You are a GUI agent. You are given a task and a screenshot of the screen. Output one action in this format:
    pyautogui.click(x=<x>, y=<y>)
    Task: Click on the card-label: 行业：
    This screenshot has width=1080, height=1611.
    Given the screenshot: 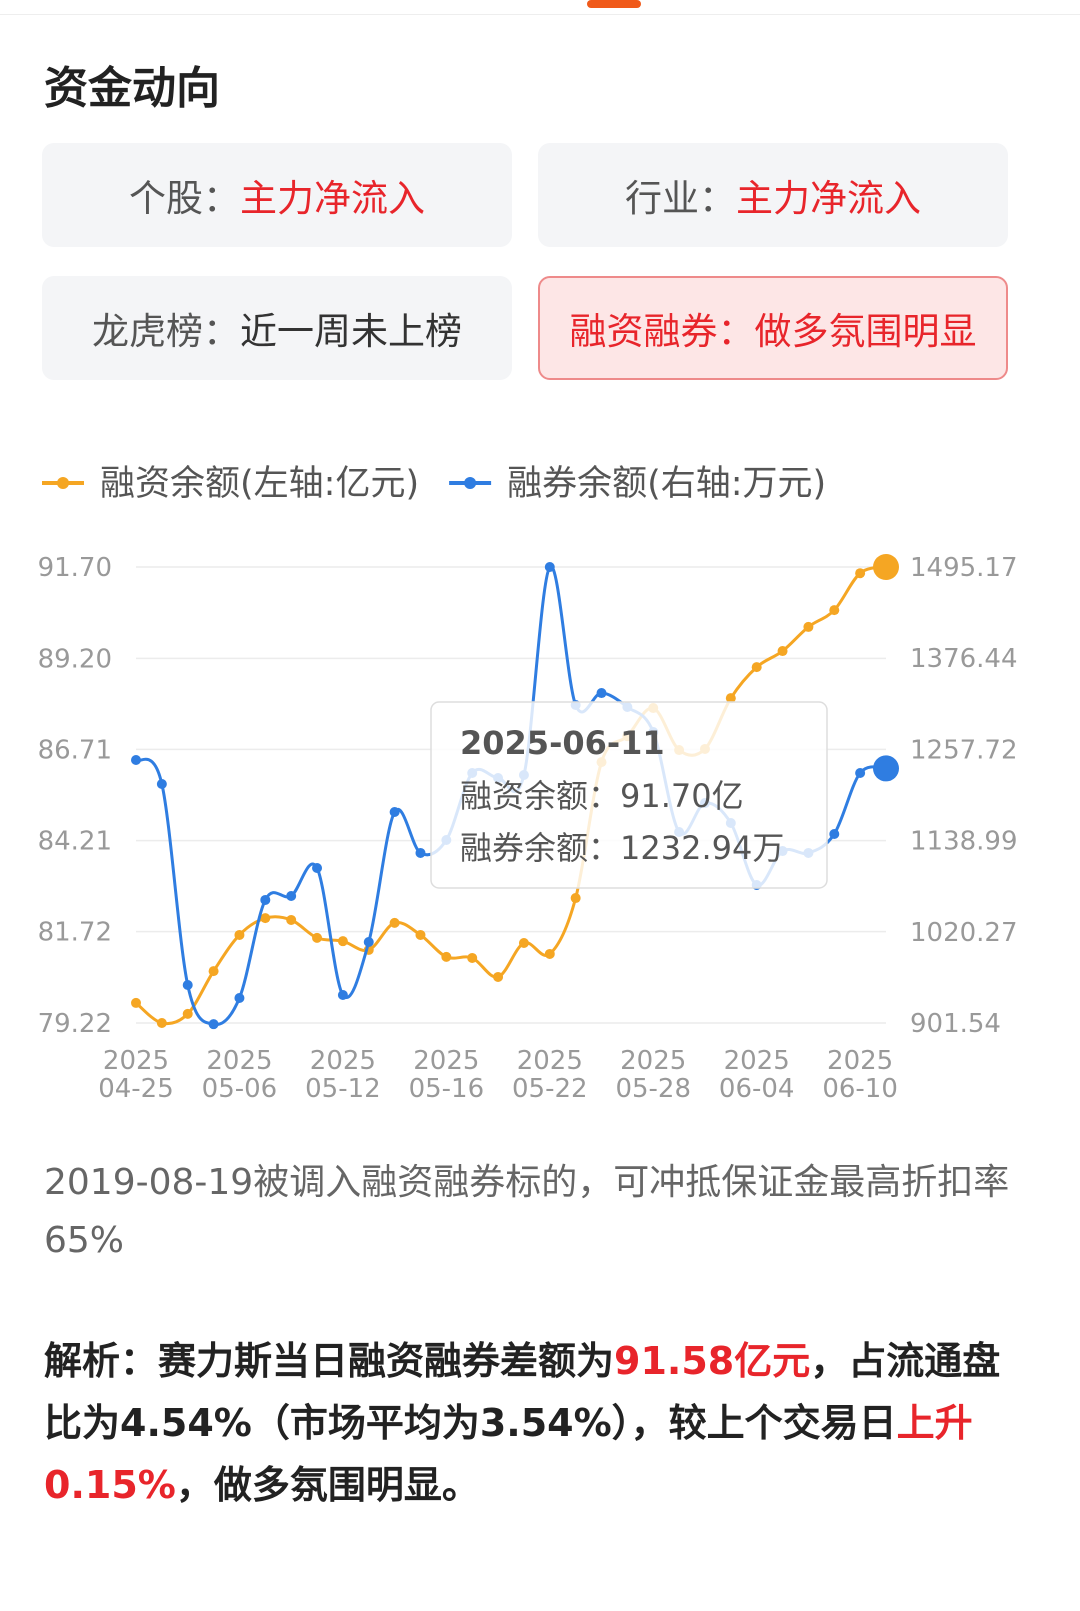 What is the action you would take?
    pyautogui.click(x=680, y=198)
    